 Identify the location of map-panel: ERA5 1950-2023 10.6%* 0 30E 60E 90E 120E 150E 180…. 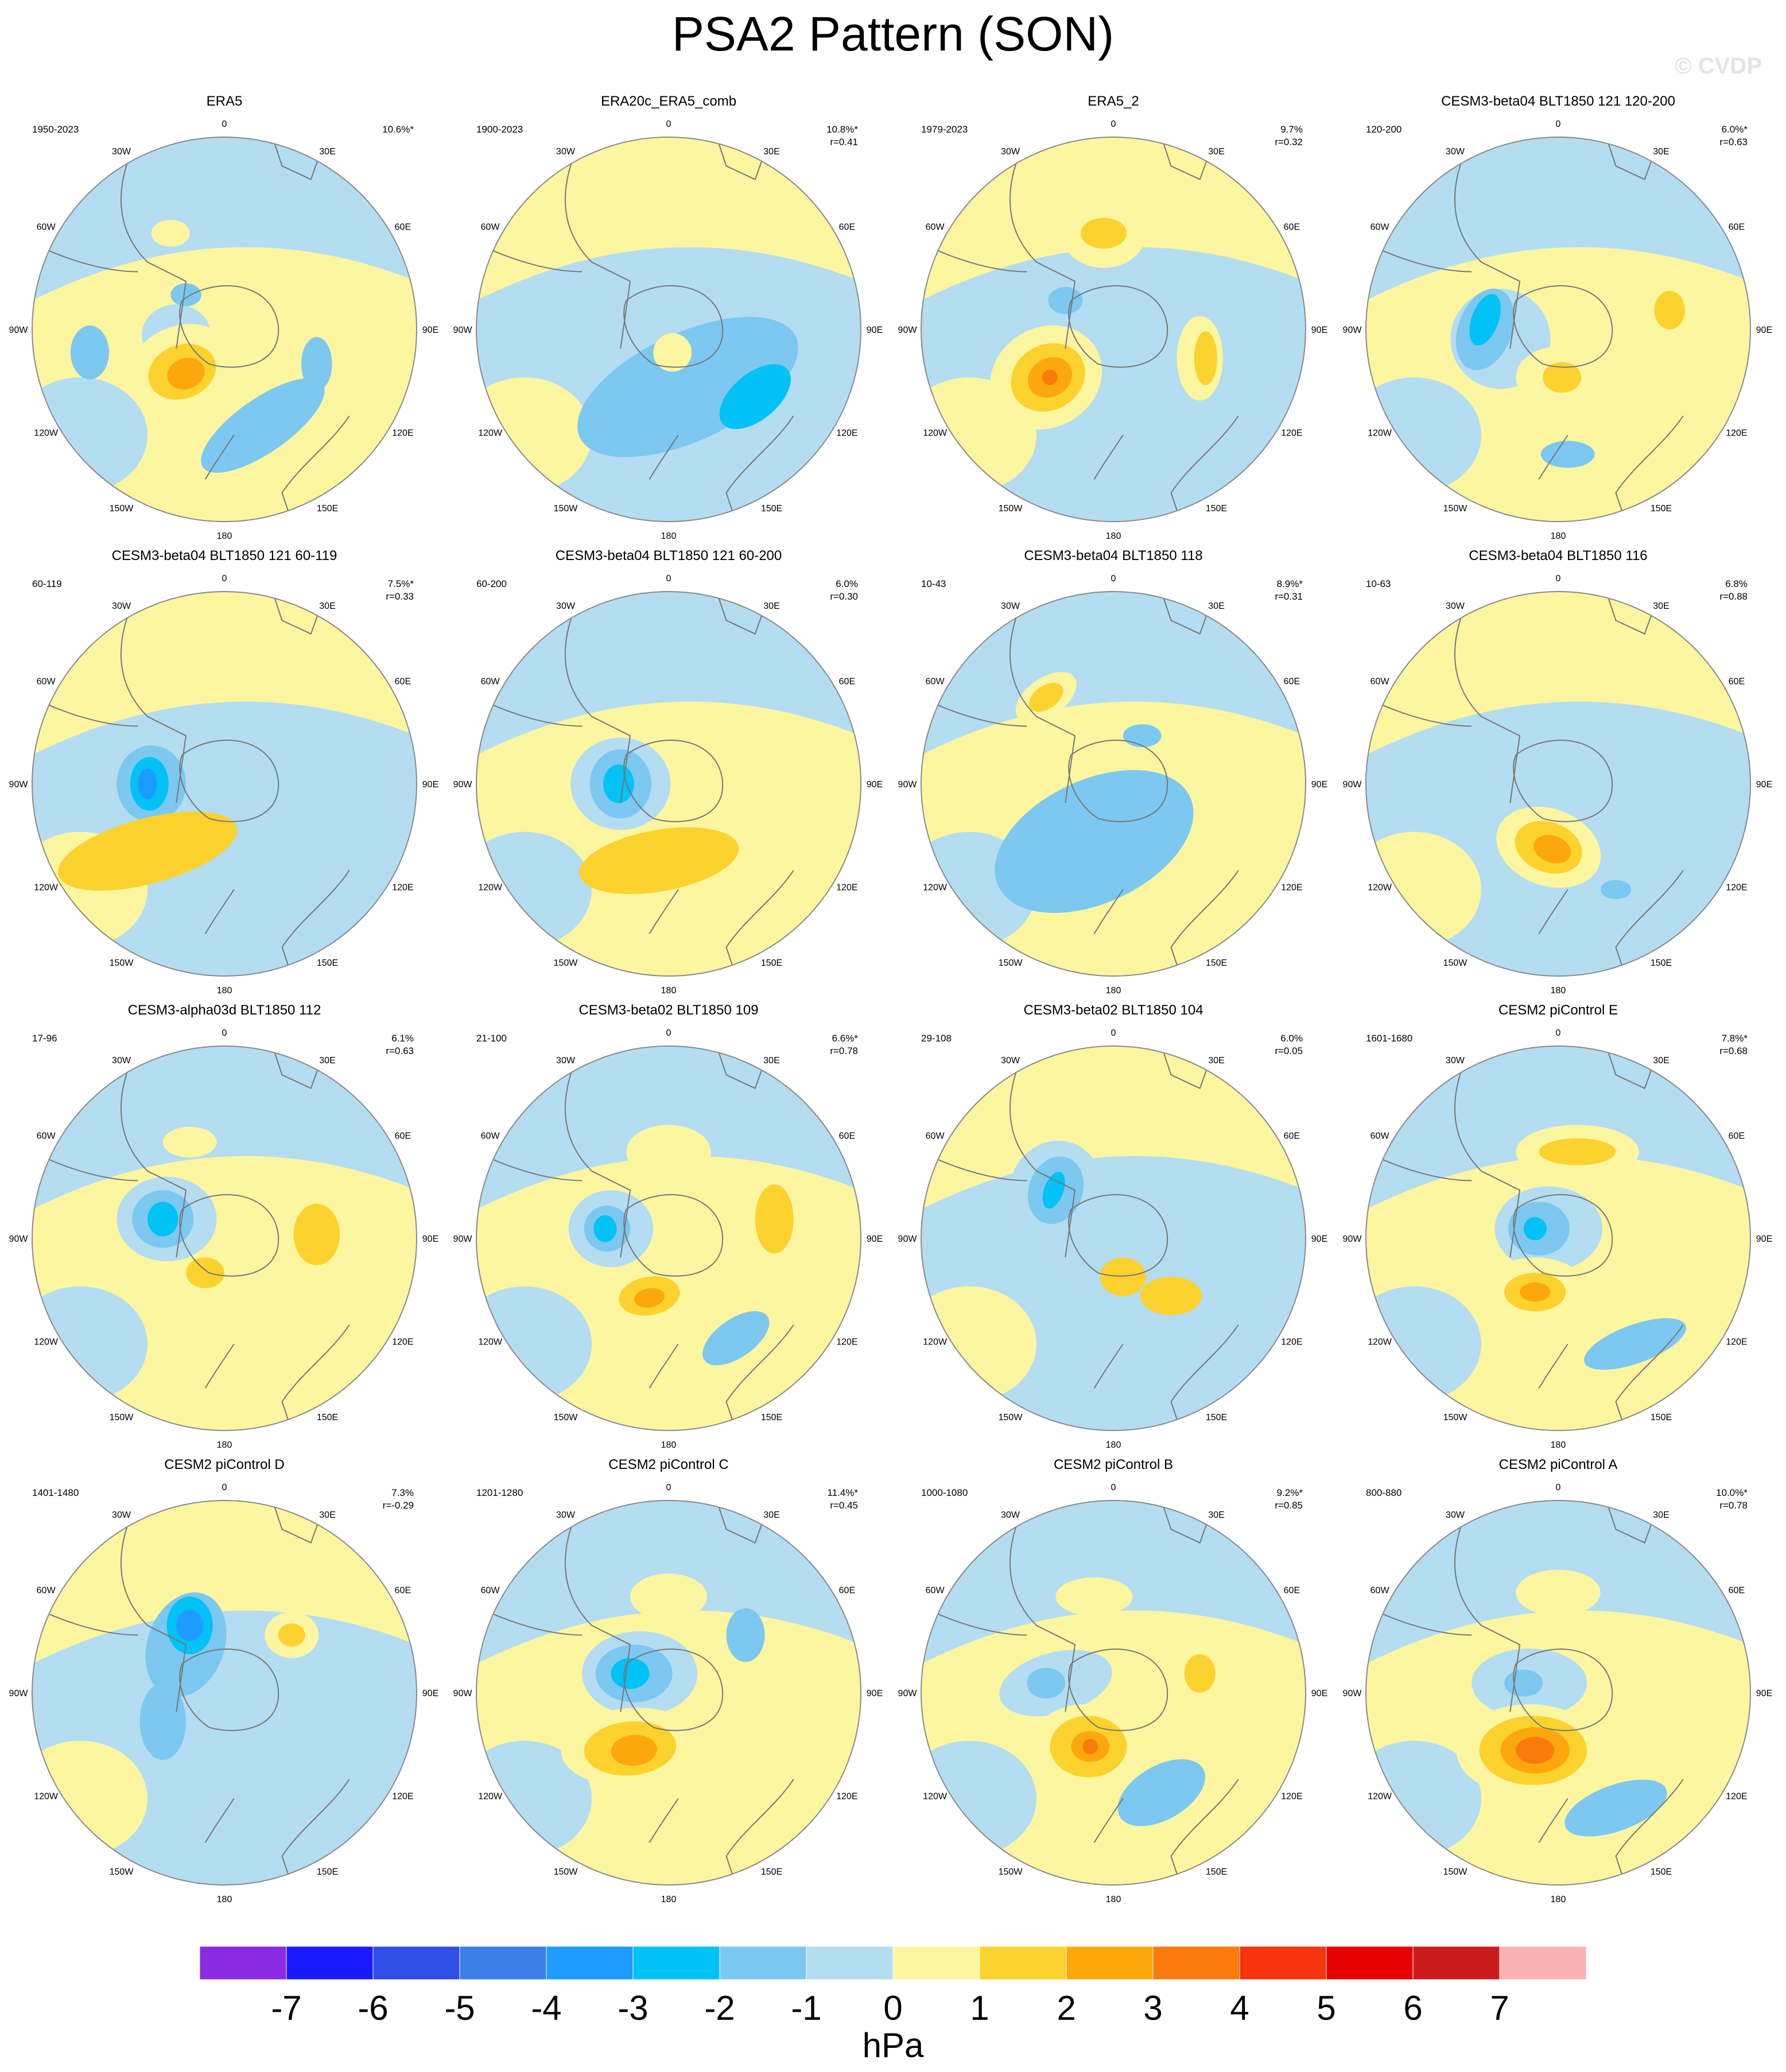
(224, 317).